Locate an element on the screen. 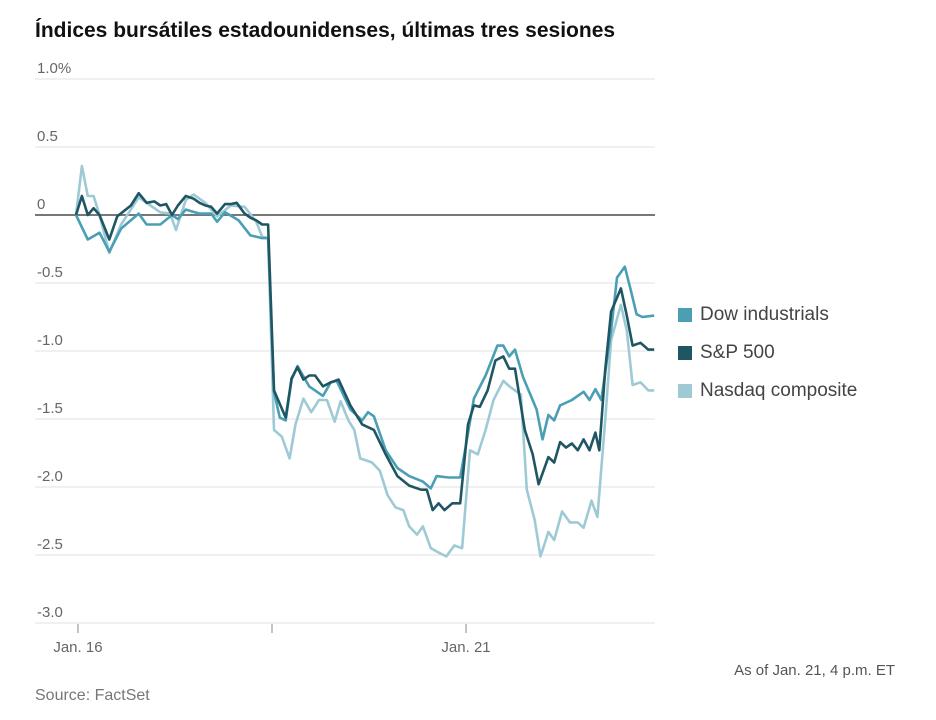 This screenshot has height=720, width=936. y-tick-label: -0.5 is located at coordinates (50, 272).